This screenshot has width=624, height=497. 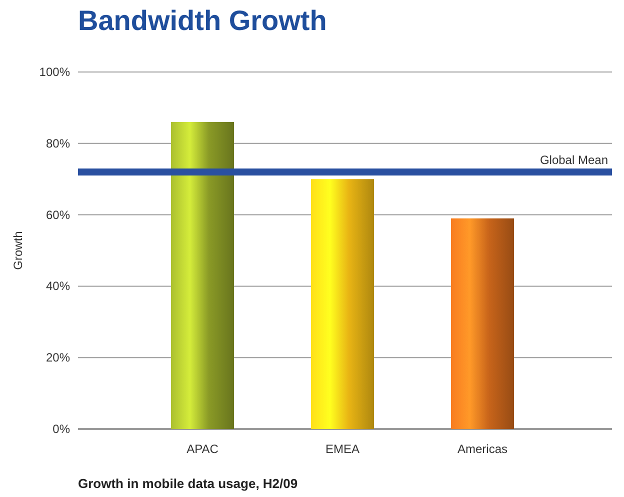 What do you see at coordinates (342, 449) in the screenshot?
I see `x-tick-label: EMEA` at bounding box center [342, 449].